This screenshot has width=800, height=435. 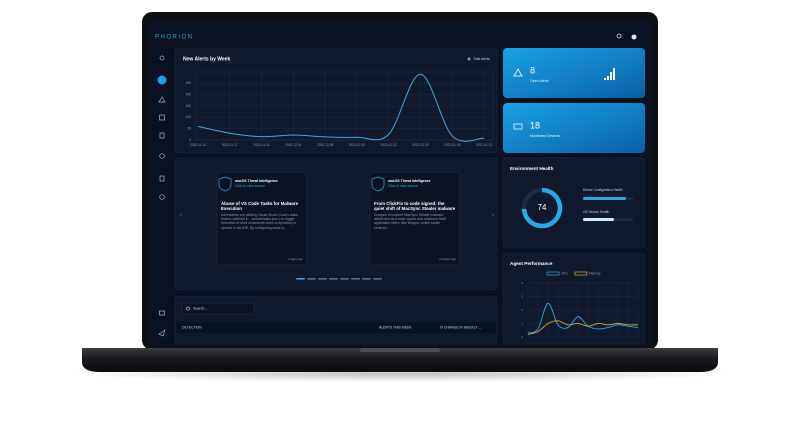 What do you see at coordinates (539, 81) in the screenshot?
I see `stat-label: Open Alerts` at bounding box center [539, 81].